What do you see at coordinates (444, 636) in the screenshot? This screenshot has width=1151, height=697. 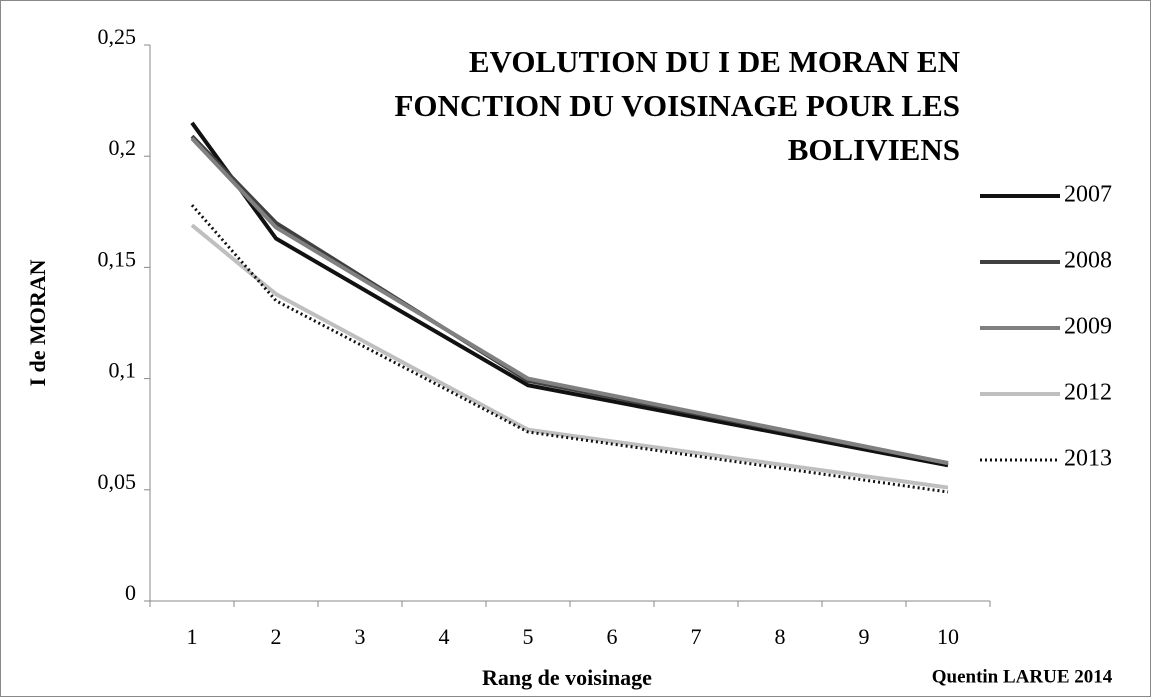 I see `x-tick-label: 4` at bounding box center [444, 636].